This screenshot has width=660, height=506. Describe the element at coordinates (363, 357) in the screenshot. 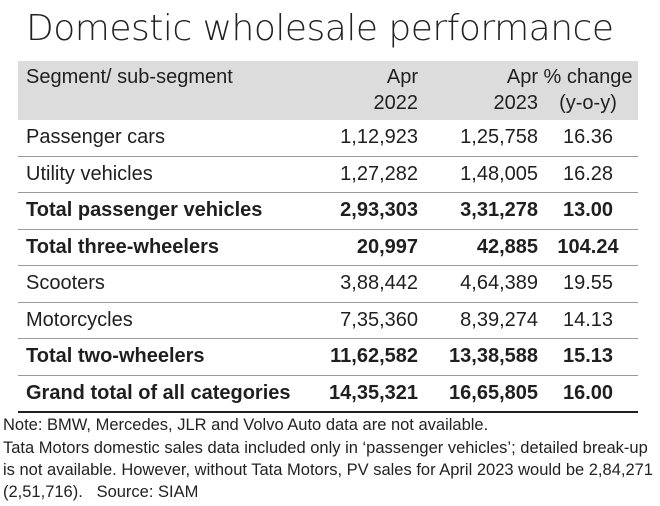

I see `cell-apr-2022: 11,62,582` at that location.